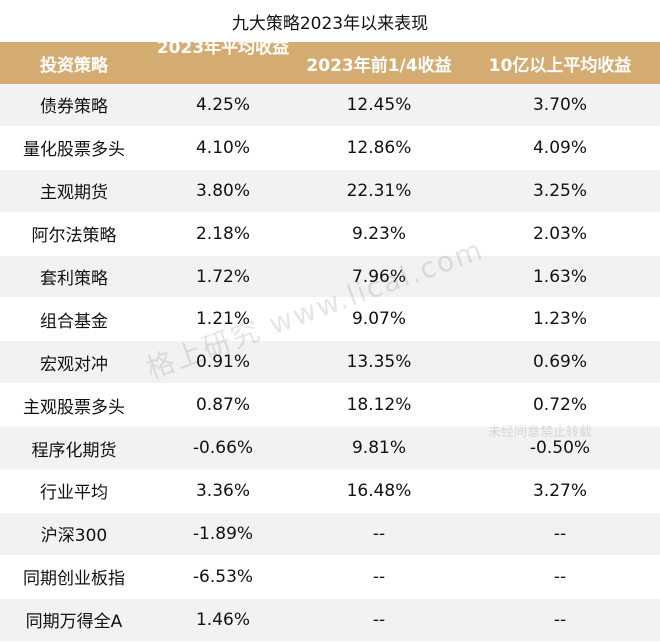  I want to click on cell-over-1b-avg-return: 4.09%, so click(560, 148).